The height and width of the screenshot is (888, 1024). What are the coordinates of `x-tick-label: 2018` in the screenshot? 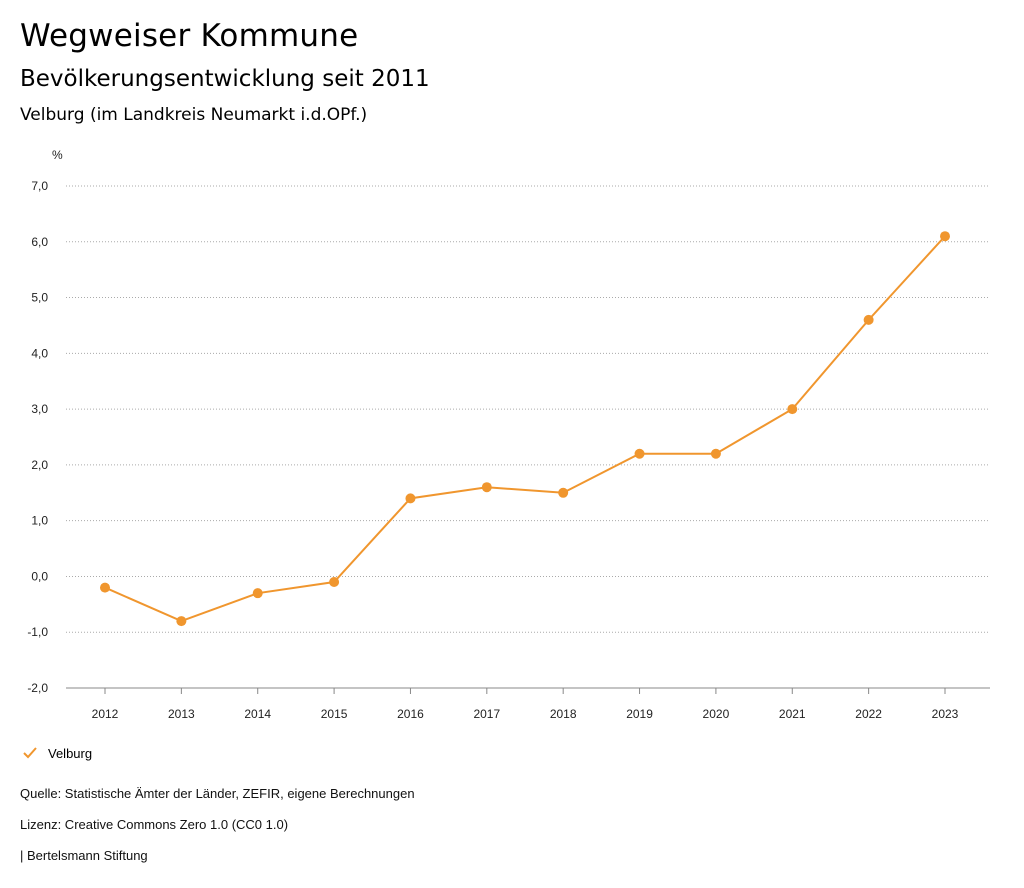 It's located at (563, 714).